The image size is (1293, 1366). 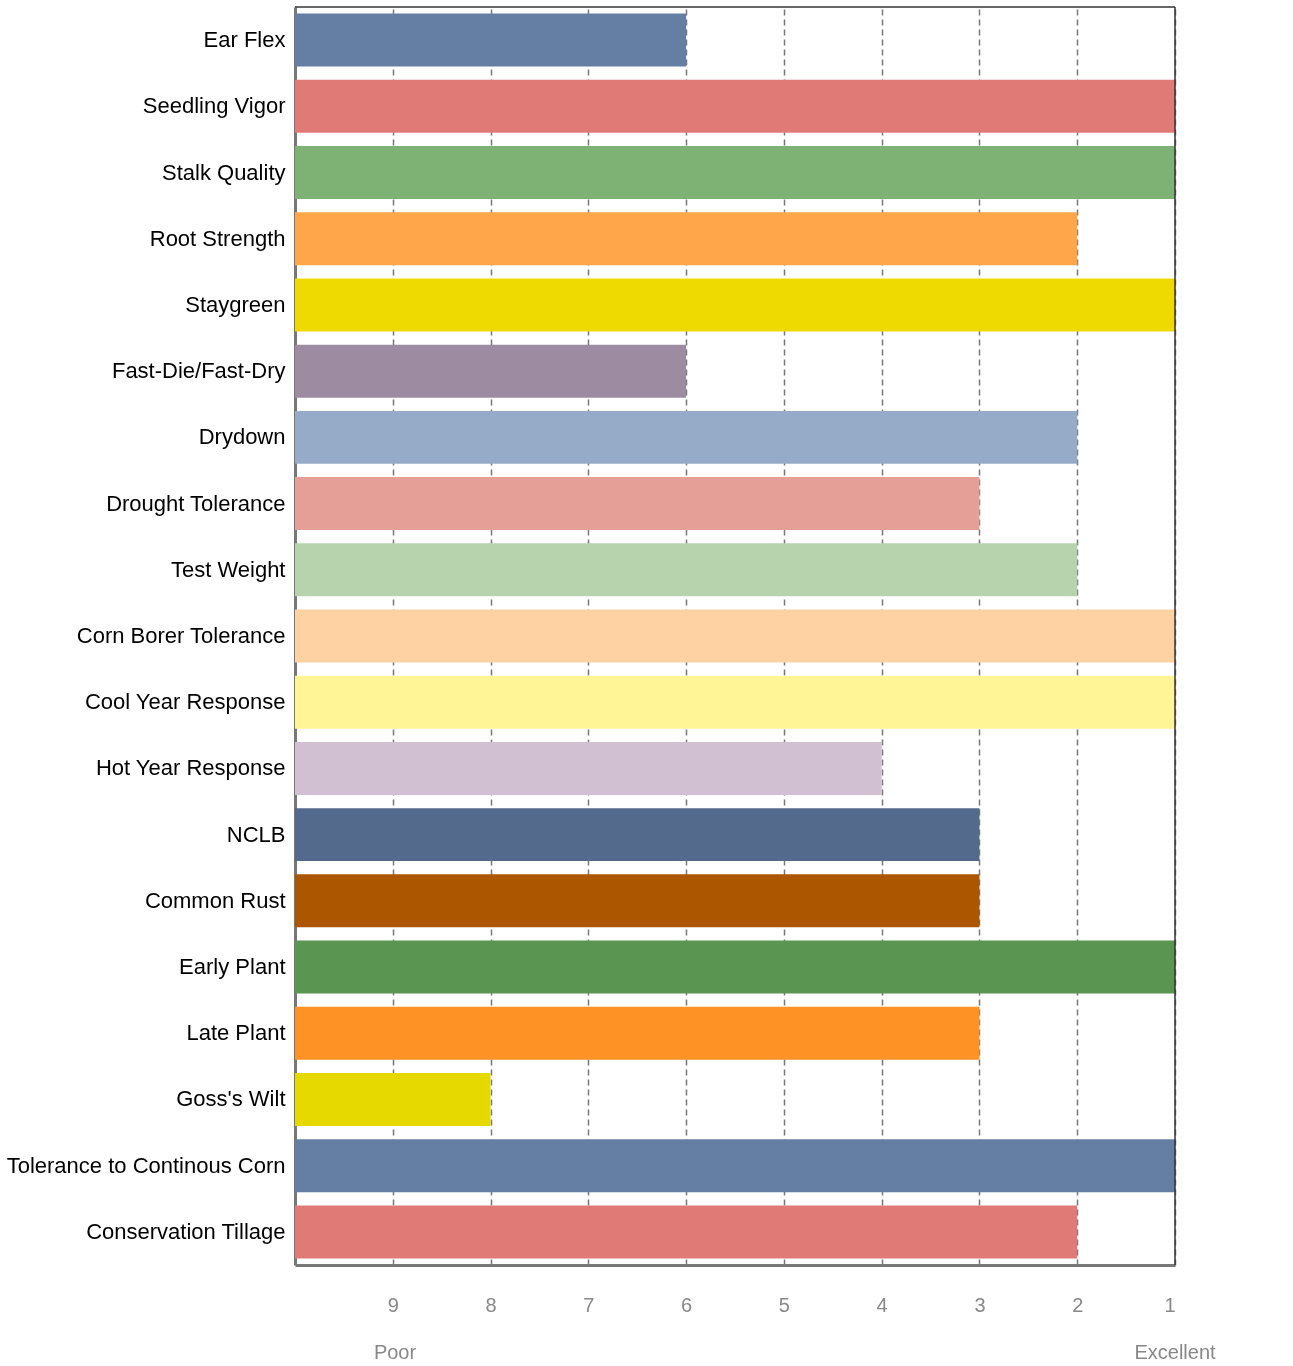 What do you see at coordinates (215, 900) in the screenshot?
I see `y-tick-label: Common Rust` at bounding box center [215, 900].